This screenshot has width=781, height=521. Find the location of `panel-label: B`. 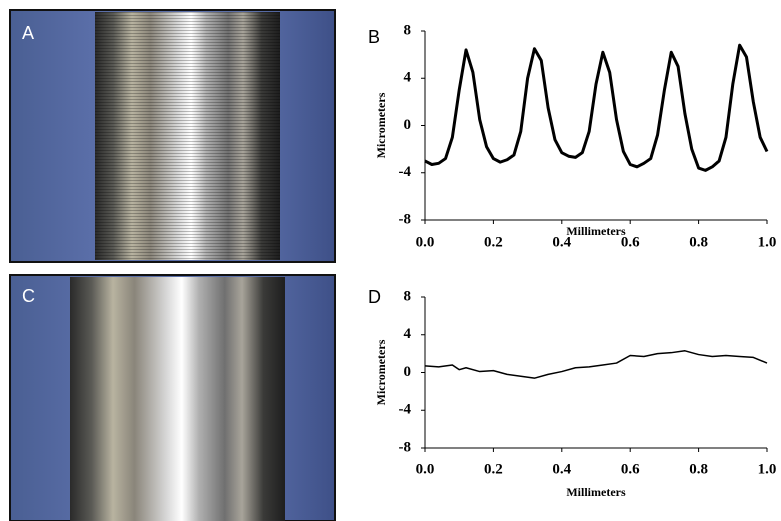

panel-label: B is located at coordinates (374, 37).